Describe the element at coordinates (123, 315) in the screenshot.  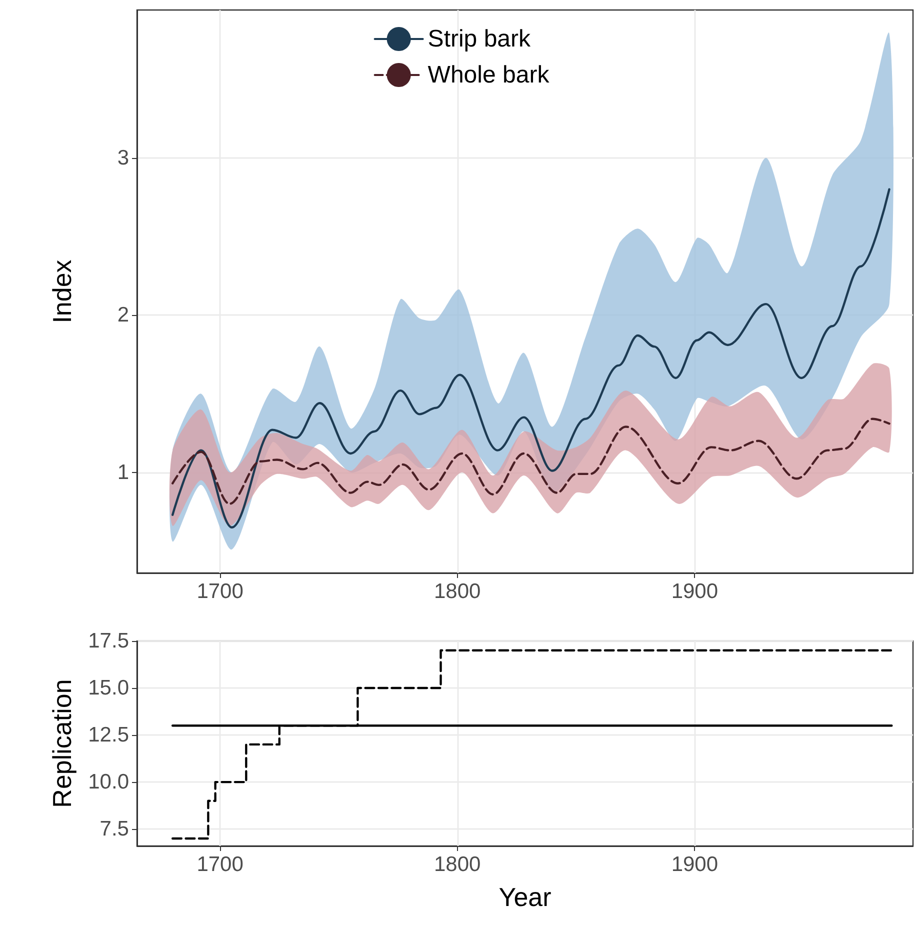
I see `y-tick-label: 2` at that location.